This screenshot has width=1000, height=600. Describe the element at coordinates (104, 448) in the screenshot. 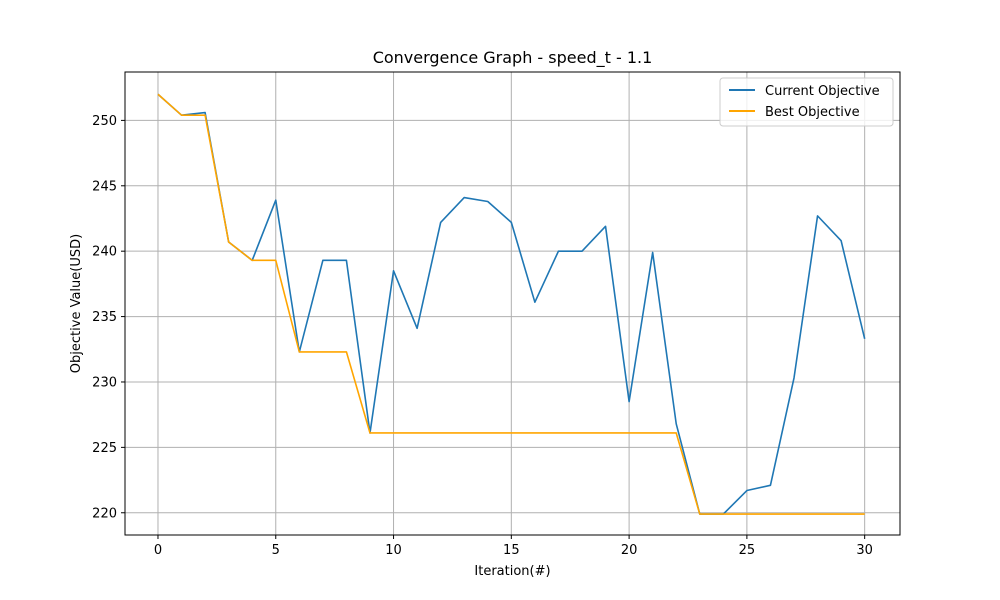

I see `y-tick-label: 225` at that location.